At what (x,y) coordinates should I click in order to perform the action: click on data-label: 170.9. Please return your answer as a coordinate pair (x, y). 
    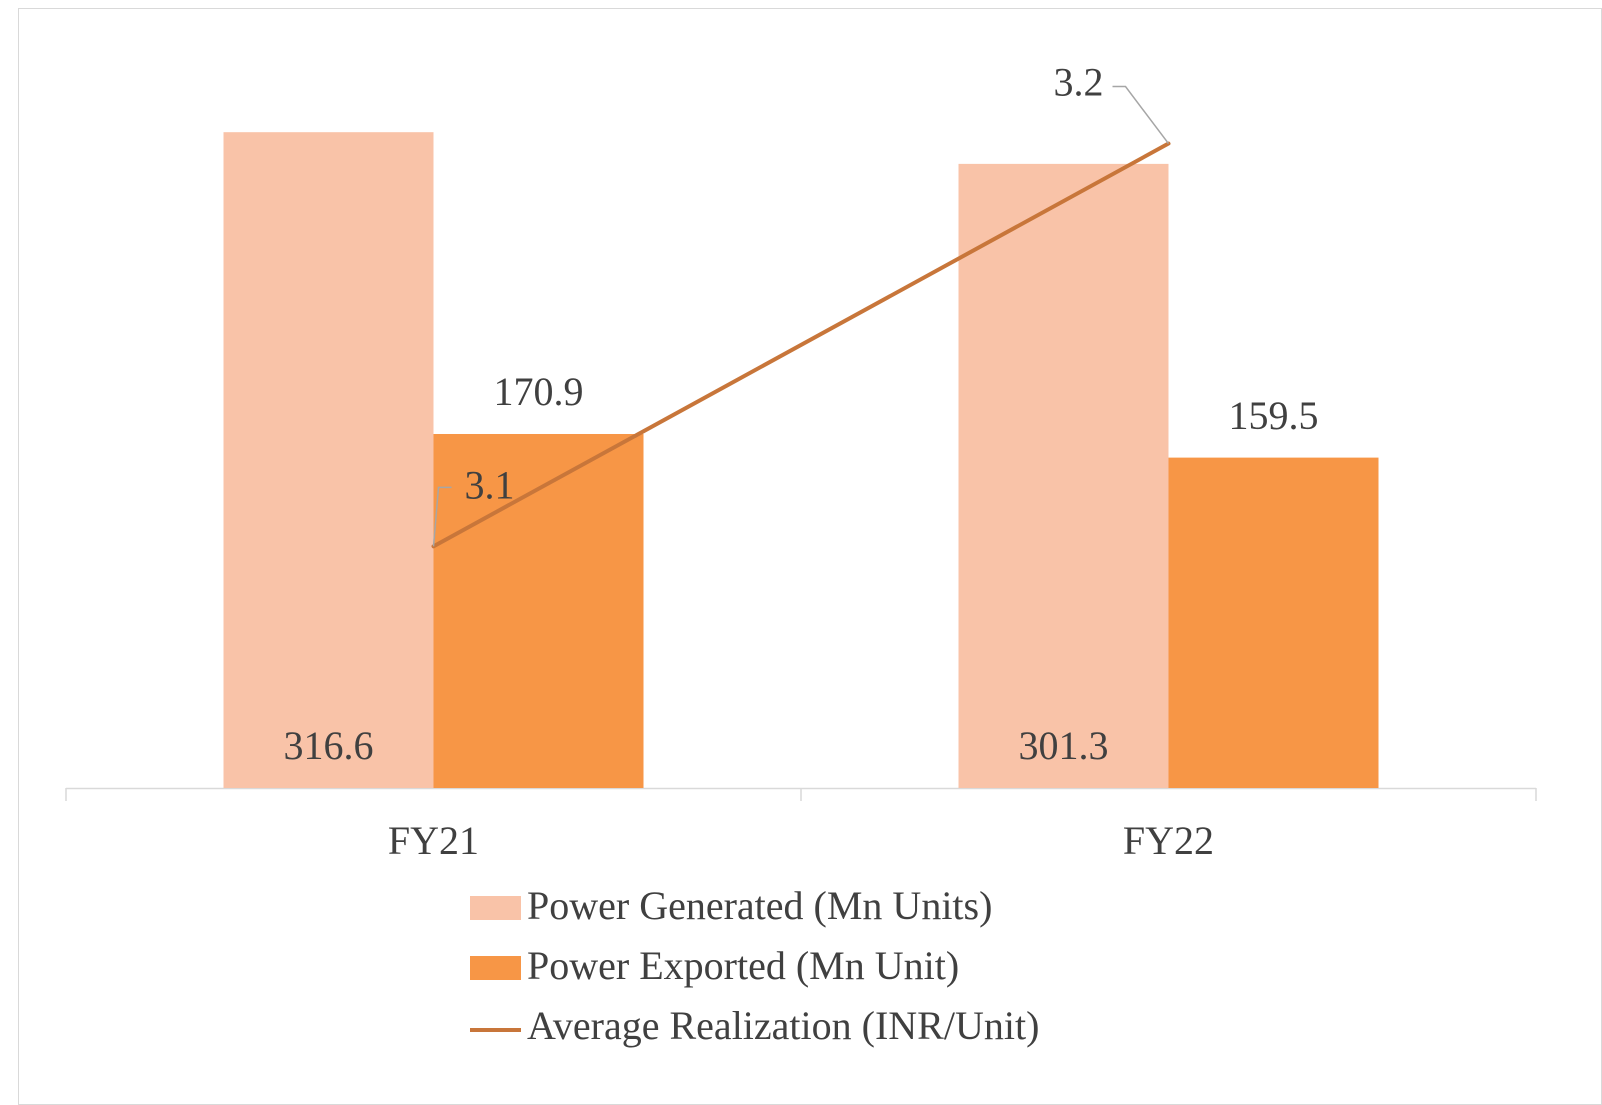
    Looking at the image, I should click on (539, 391).